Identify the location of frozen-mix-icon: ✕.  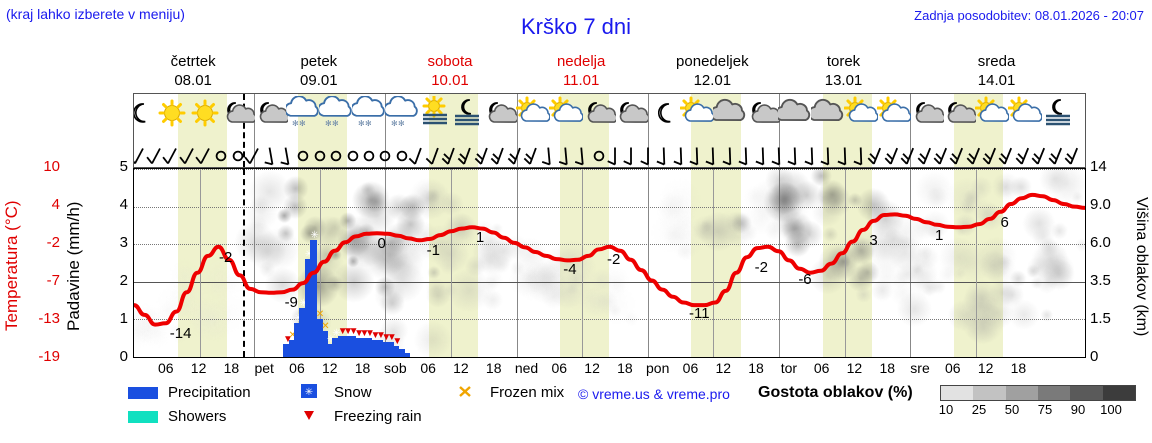
(320, 315).